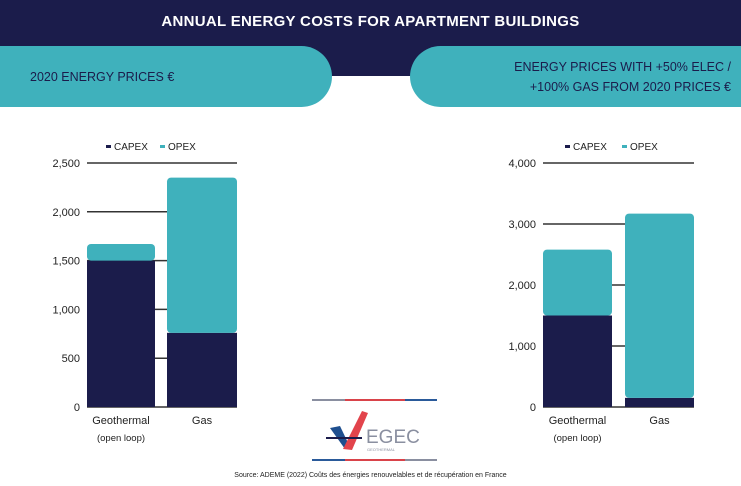 This screenshot has width=741, height=486. Describe the element at coordinates (393, 437) in the screenshot. I see `logo-text: EGEC` at that location.